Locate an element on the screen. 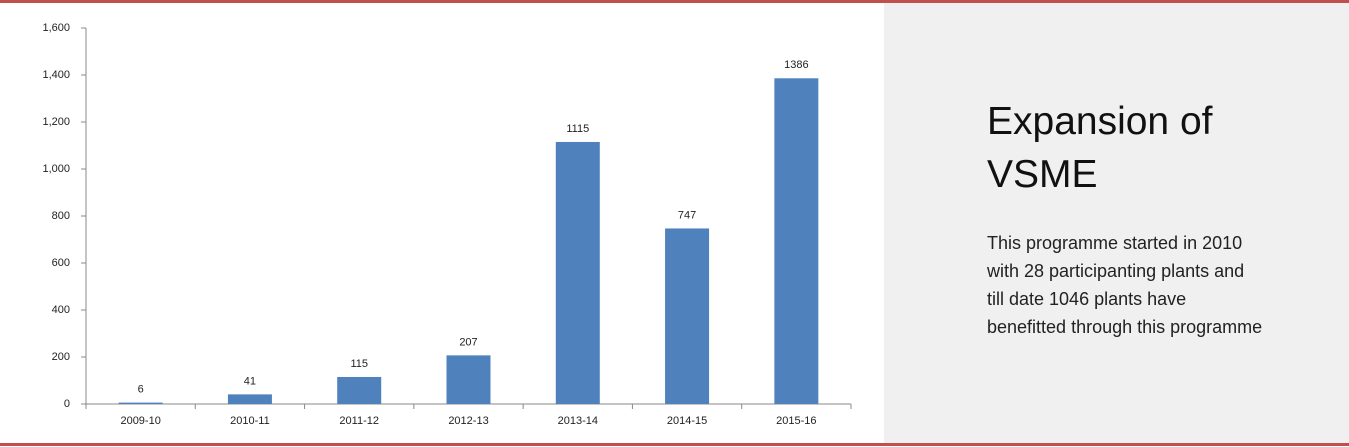 This screenshot has height=447, width=1349. text-line: till date 1046 plants have is located at coordinates (1087, 299).